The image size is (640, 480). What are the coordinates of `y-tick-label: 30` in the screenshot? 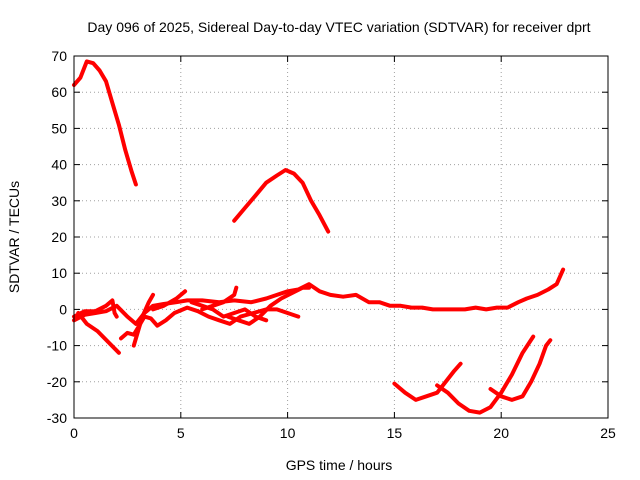 It's located at (59, 201).